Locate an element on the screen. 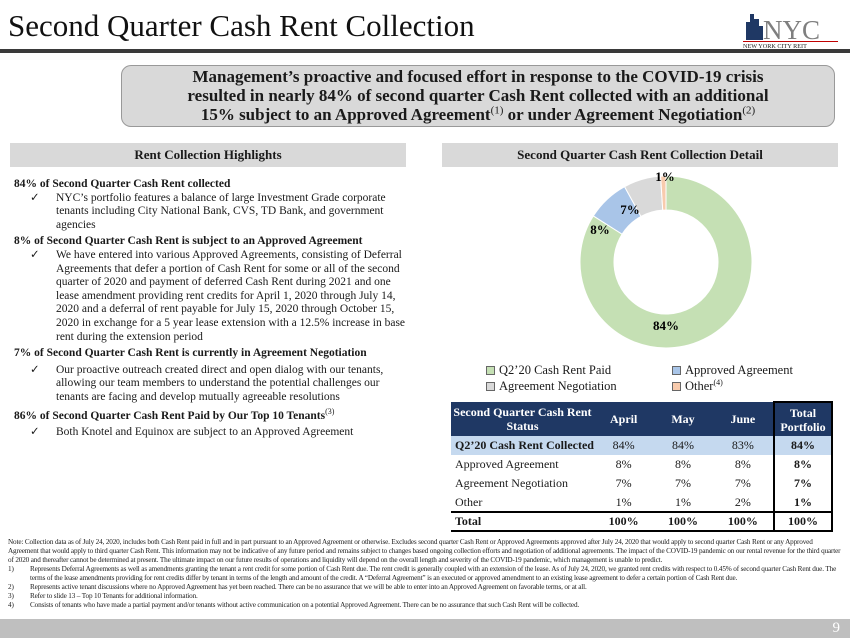 The width and height of the screenshot is (850, 638). row-label: Q2’20 Cash Rent Collected is located at coordinates (522, 445).